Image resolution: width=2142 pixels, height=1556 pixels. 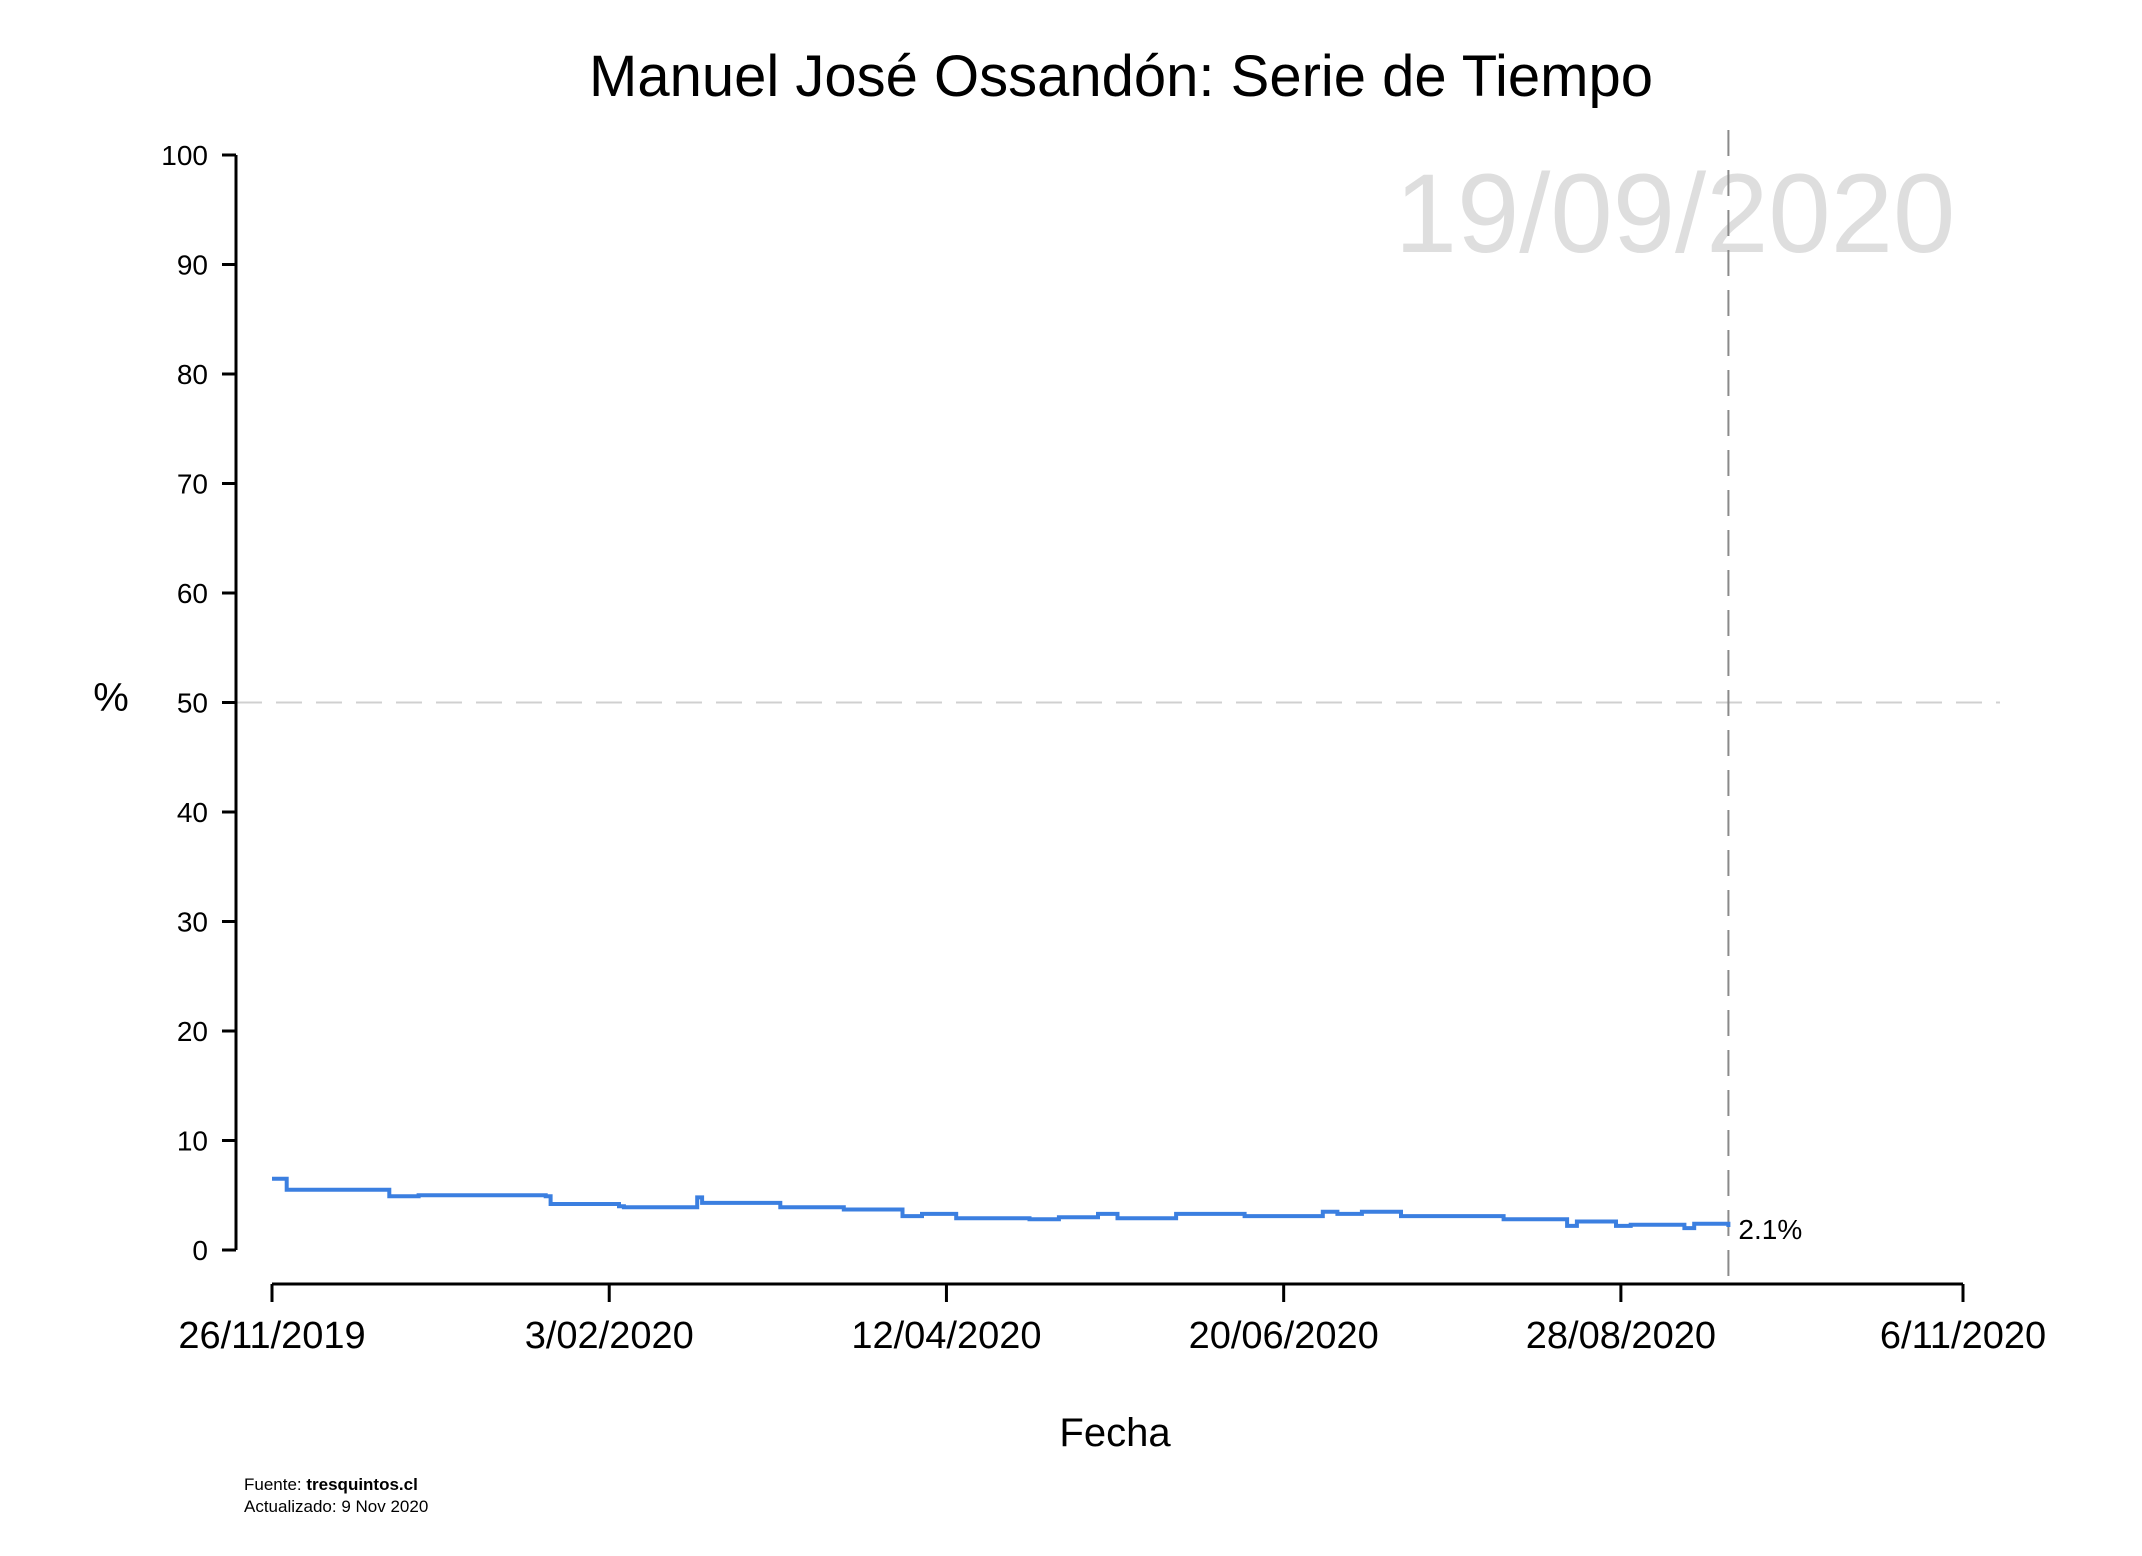 I want to click on x-tick-label: 20/06/2020, so click(x=1284, y=1336).